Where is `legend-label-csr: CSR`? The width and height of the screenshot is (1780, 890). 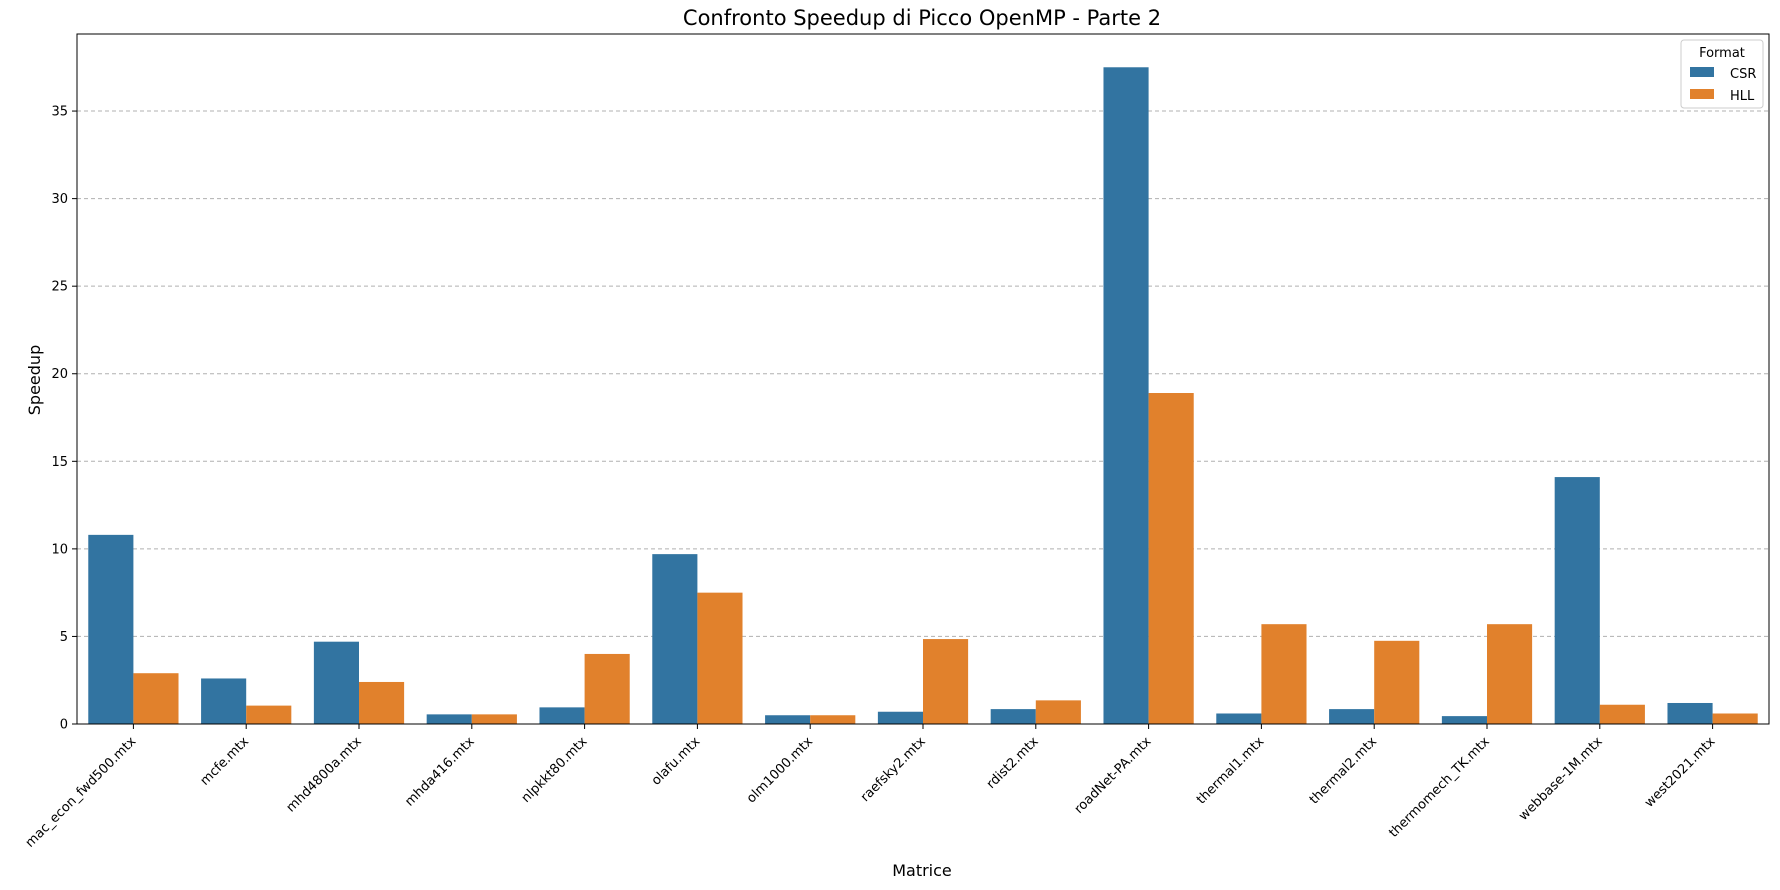
legend-label-csr: CSR is located at coordinates (1743, 74).